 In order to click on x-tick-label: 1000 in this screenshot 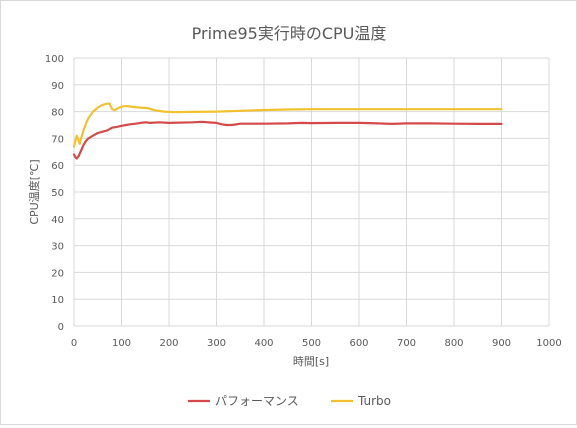, I will do `click(548, 343)`.